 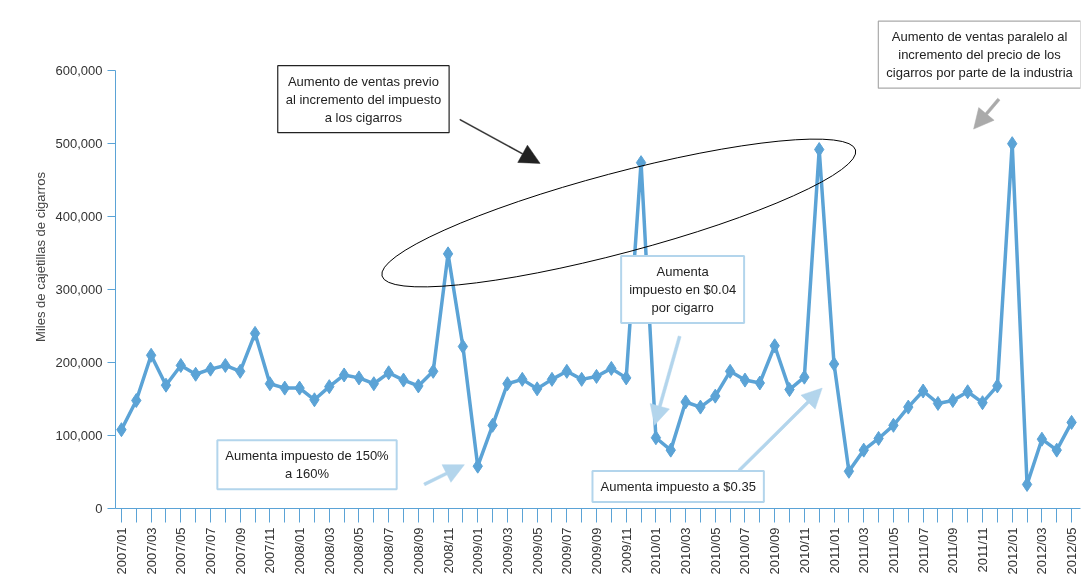 What do you see at coordinates (40, 256) in the screenshot?
I see `y-axis-title: Miles de cajetillas de cigarros` at bounding box center [40, 256].